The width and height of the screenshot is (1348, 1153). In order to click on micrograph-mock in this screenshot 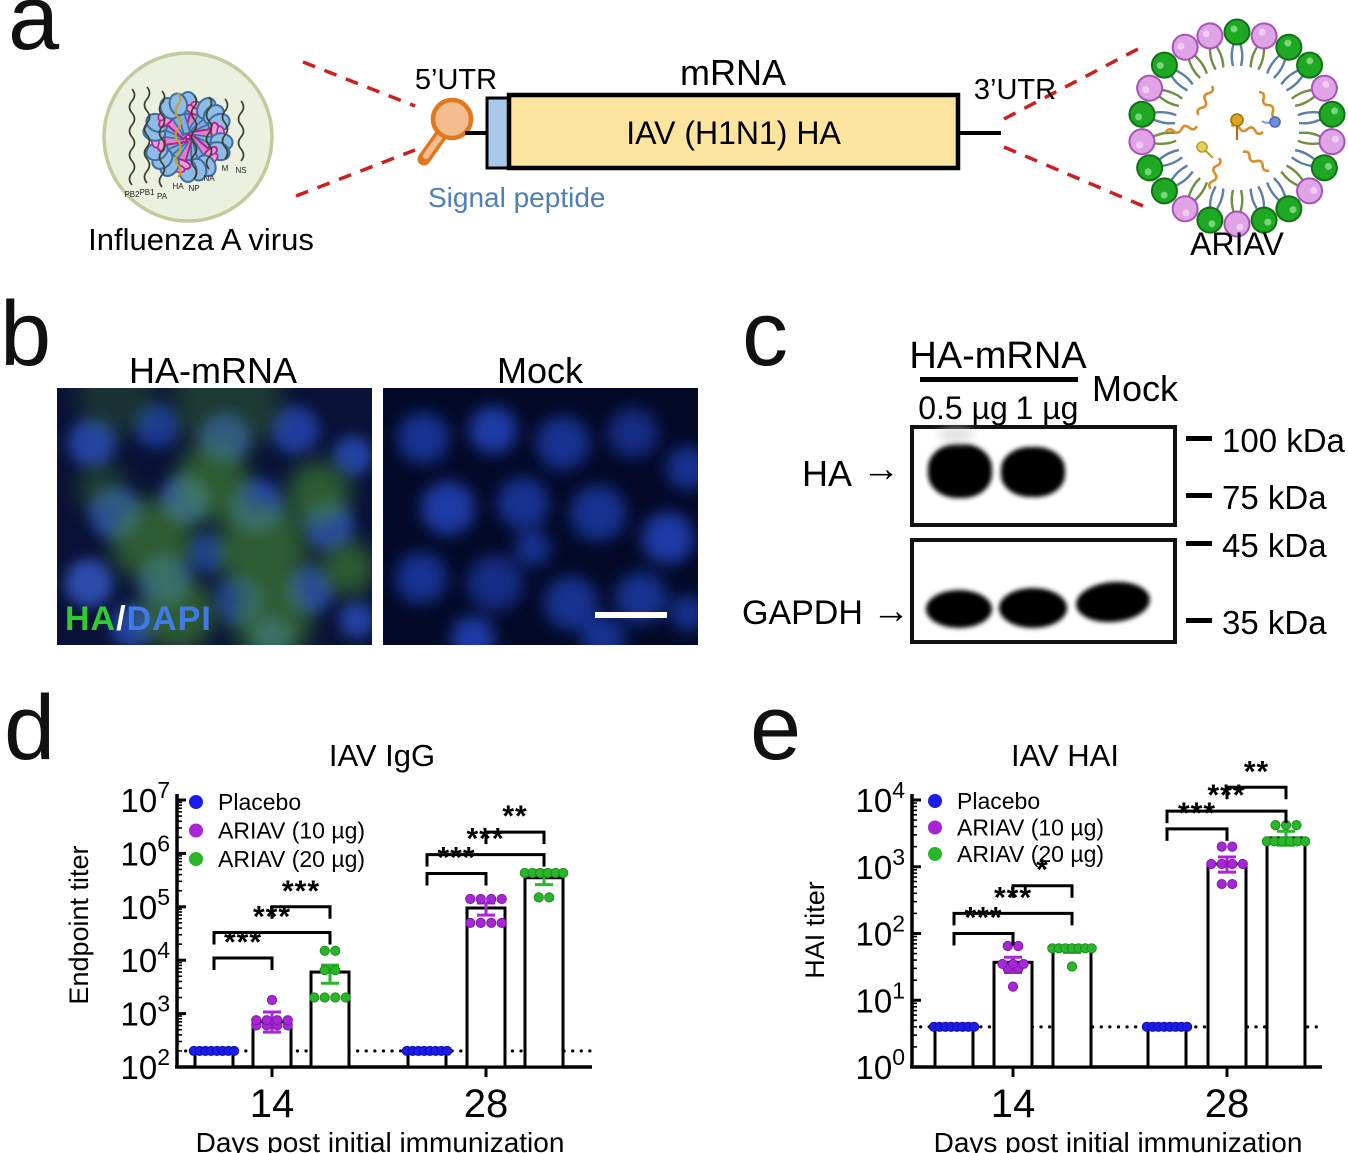, I will do `click(540, 516)`.